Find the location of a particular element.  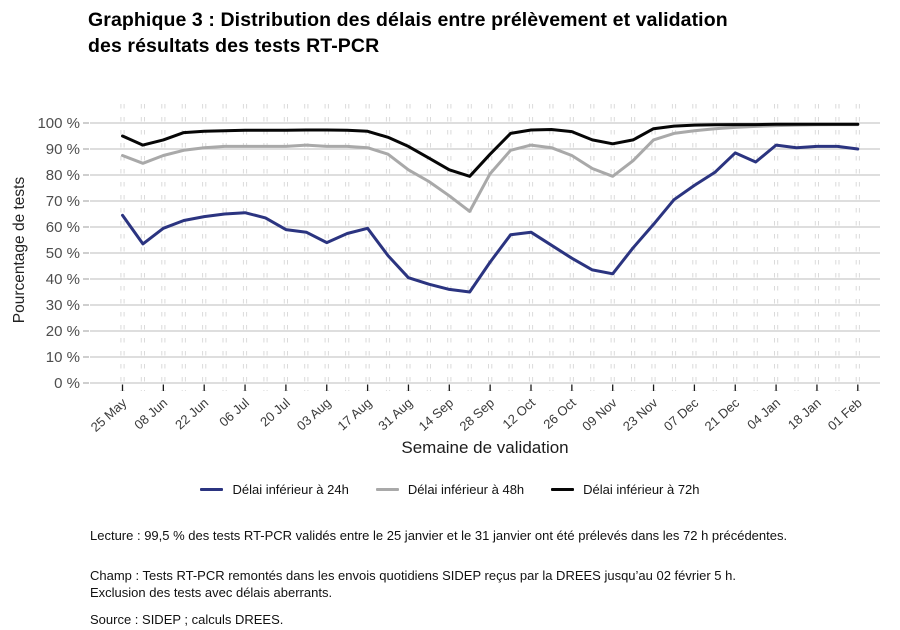

y-tick-label: 10 % is located at coordinates (63, 357).